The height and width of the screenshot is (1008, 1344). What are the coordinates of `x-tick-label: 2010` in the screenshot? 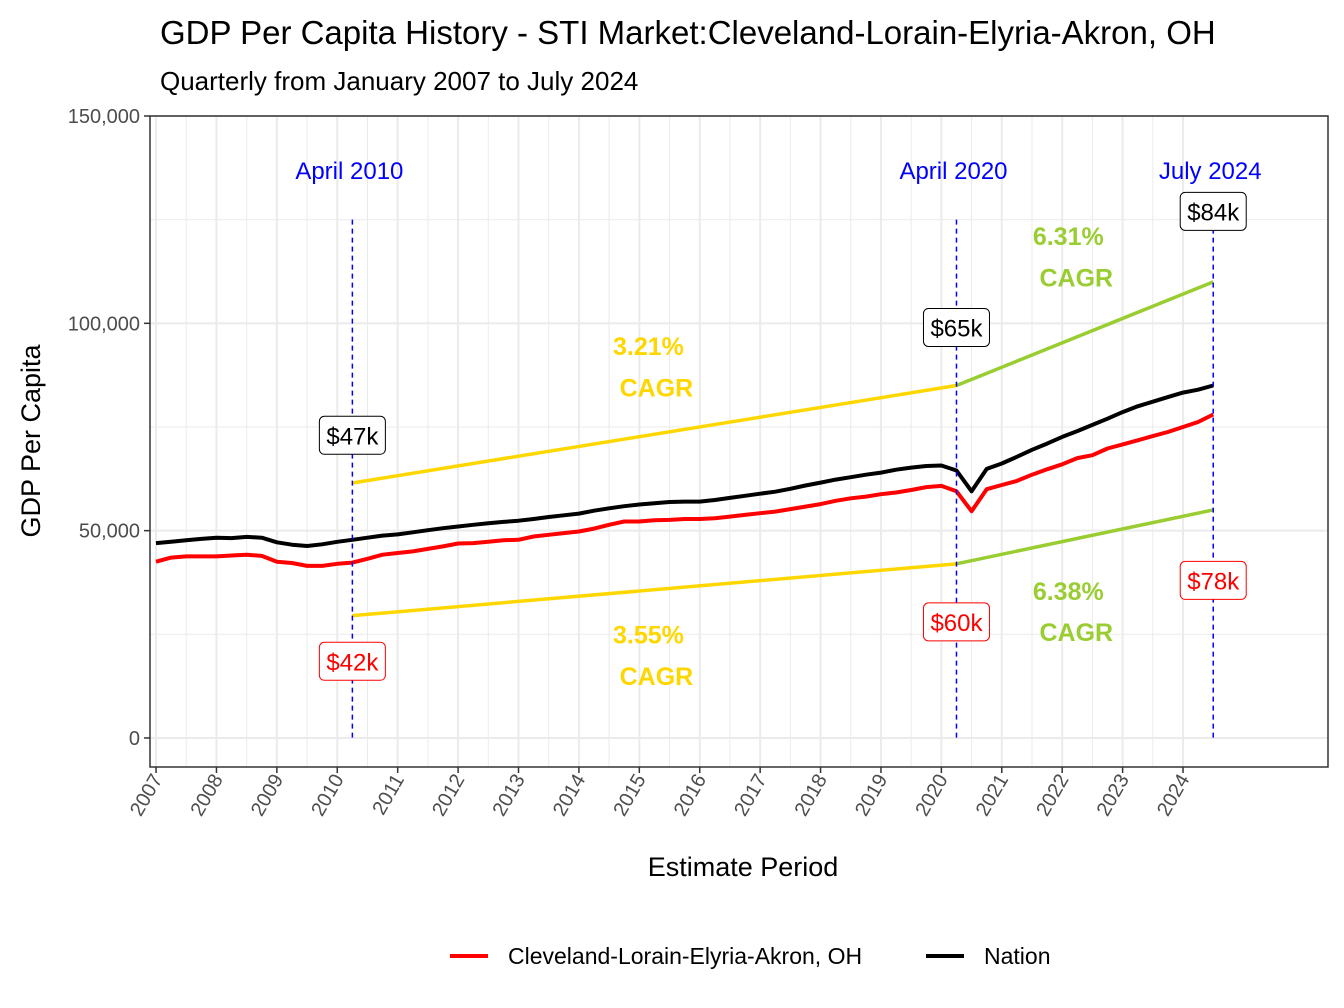 It's located at (327, 796).